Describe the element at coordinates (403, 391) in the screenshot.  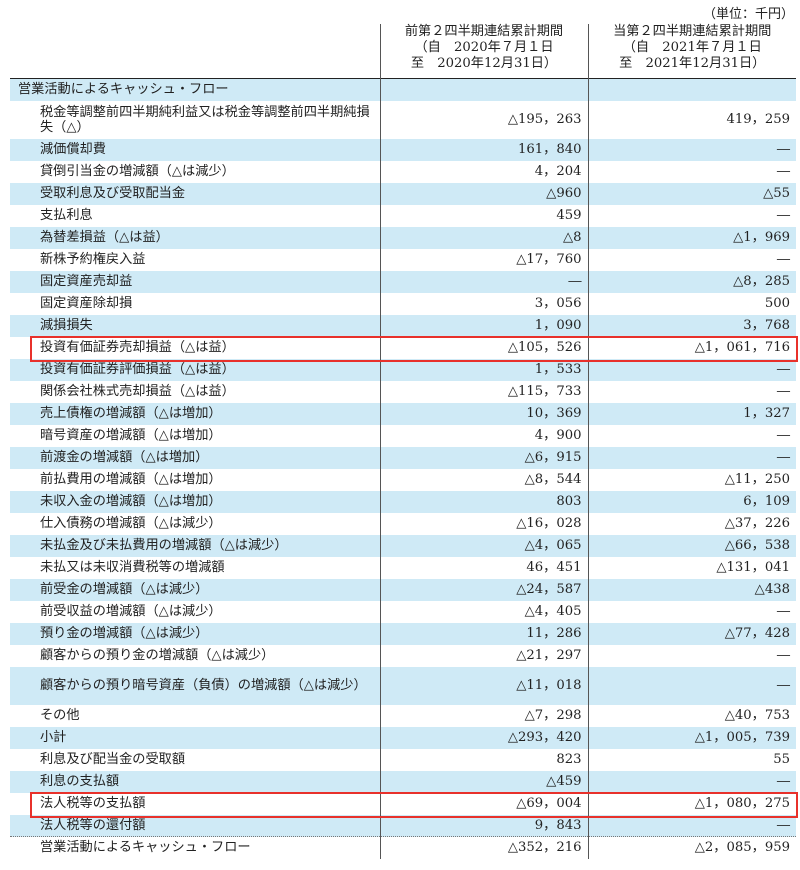
I see `table-row: 関係会社株式売却損益（△は益） △115，733 ―` at that location.